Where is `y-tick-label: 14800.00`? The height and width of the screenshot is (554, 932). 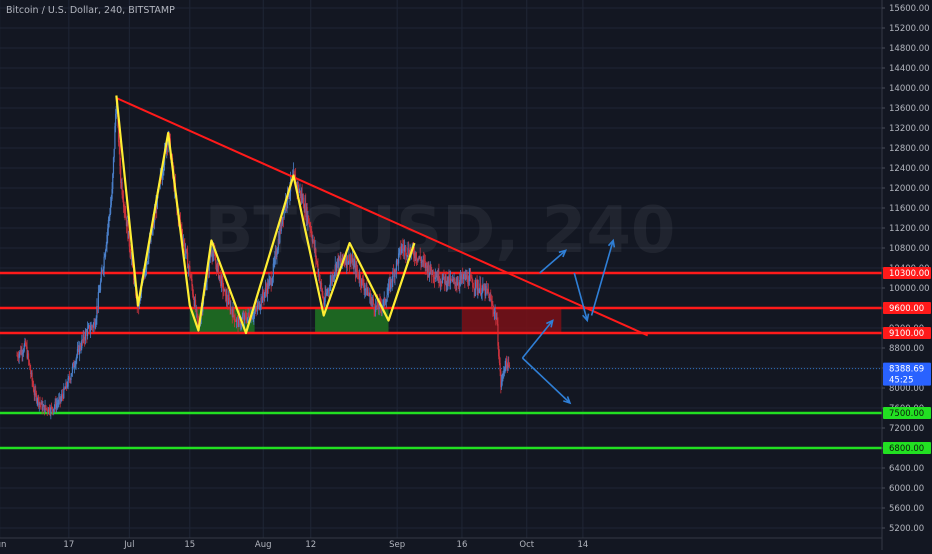 y-tick-label: 14800.00 is located at coordinates (909, 49).